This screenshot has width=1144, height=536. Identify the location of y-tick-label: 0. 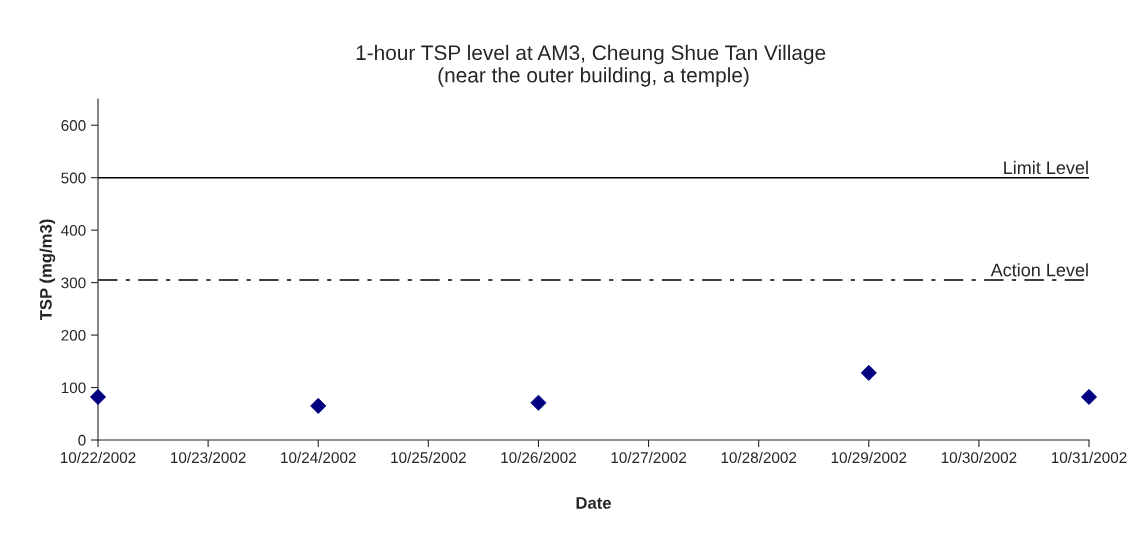
(82, 440).